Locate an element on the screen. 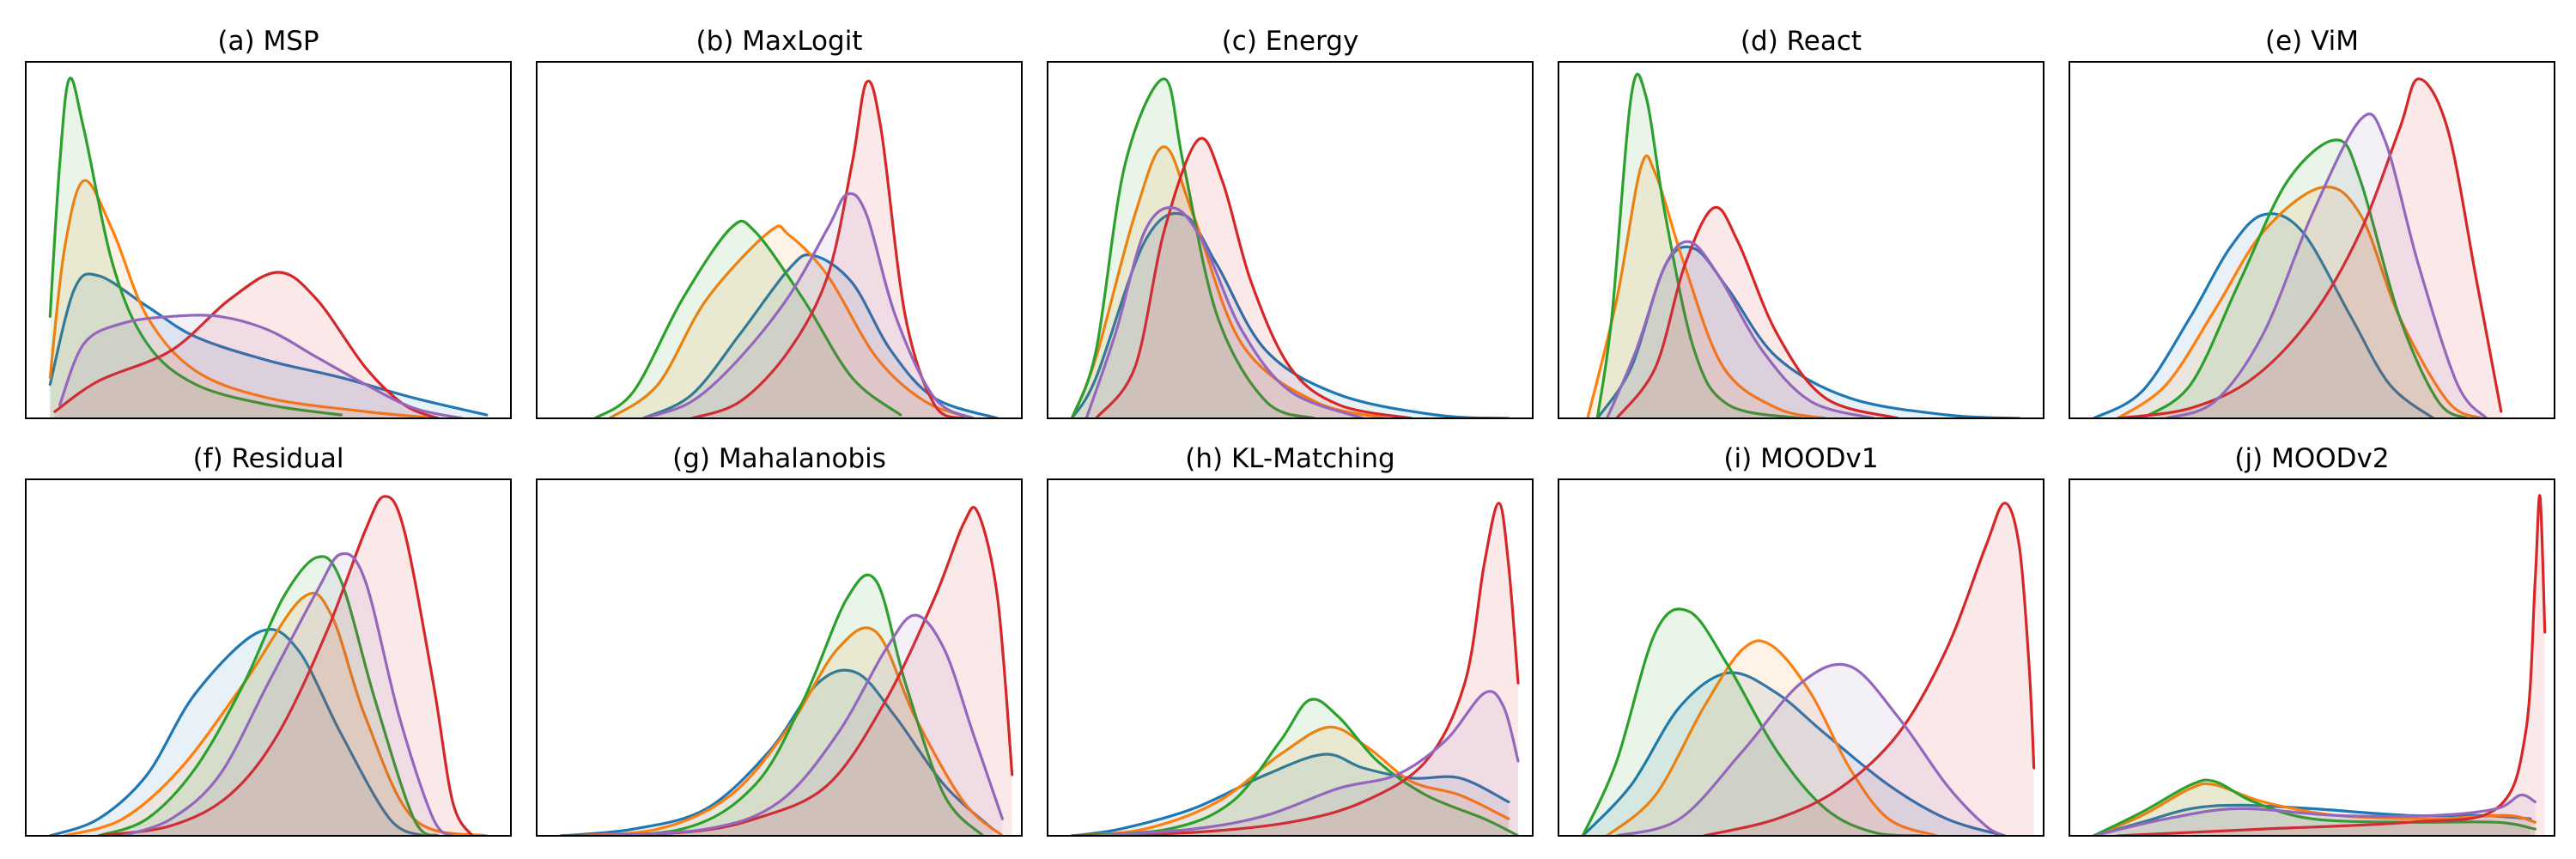  chart-title: (d) React is located at coordinates (1801, 41).